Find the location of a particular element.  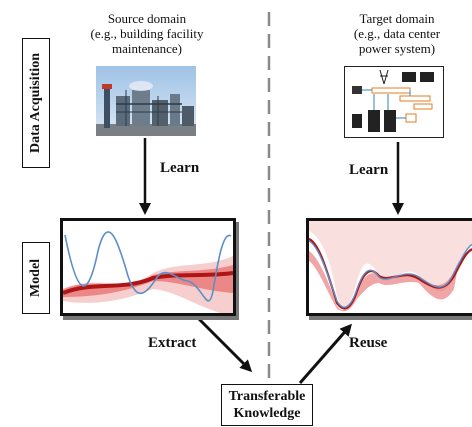

target-uncertainty-band is located at coordinates (390, 266).